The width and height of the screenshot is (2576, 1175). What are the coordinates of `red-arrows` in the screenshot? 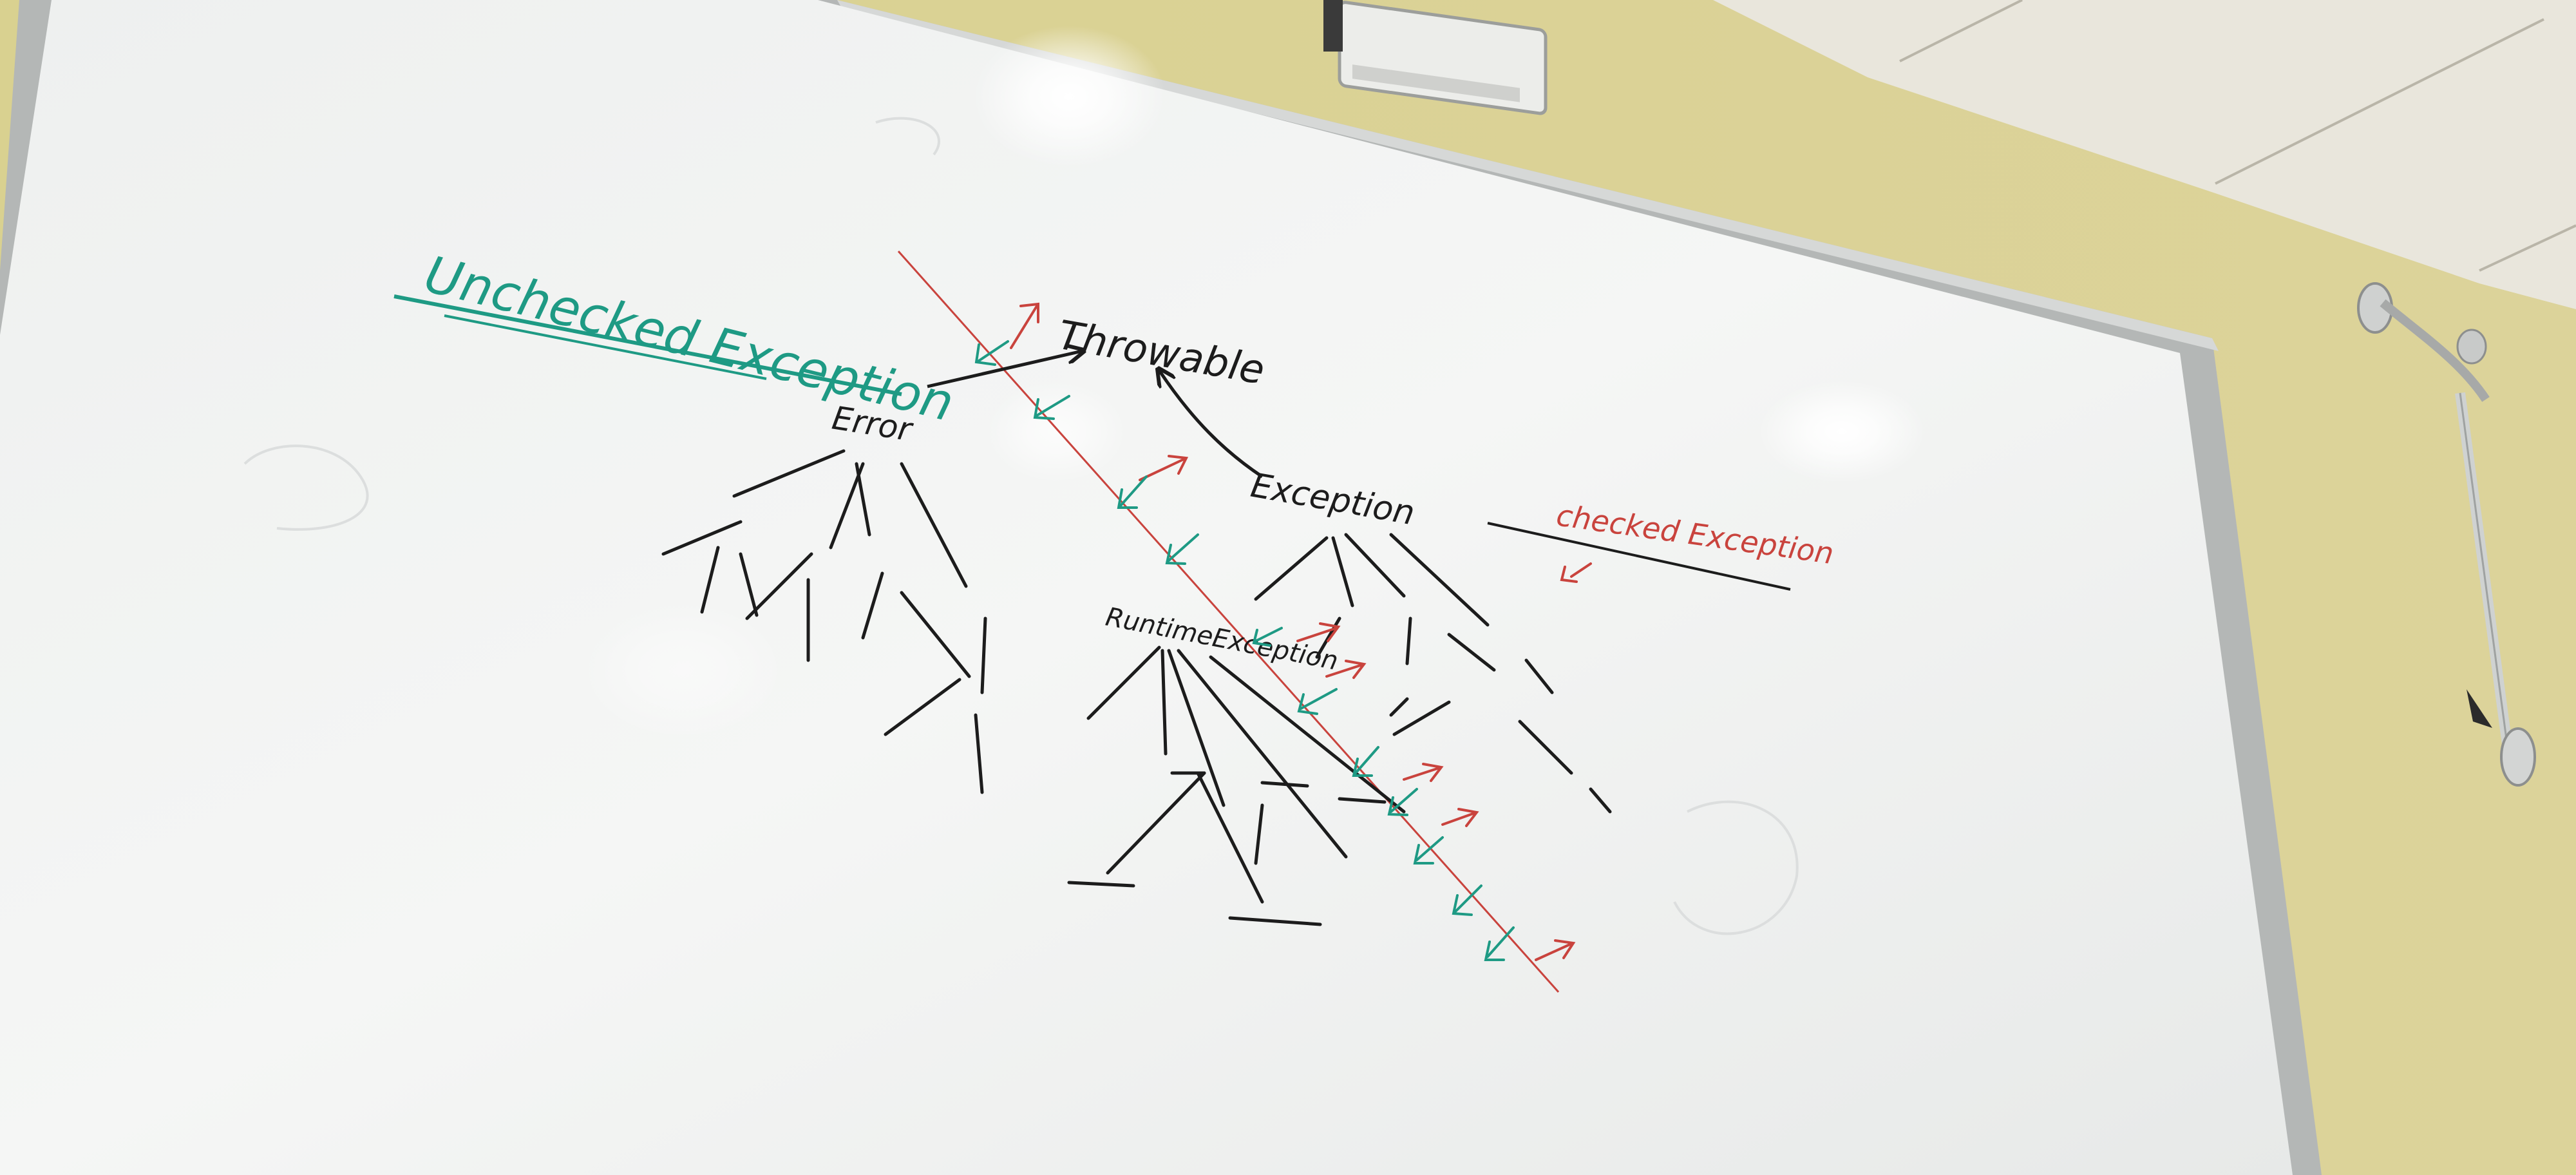 It's located at (1301, 631).